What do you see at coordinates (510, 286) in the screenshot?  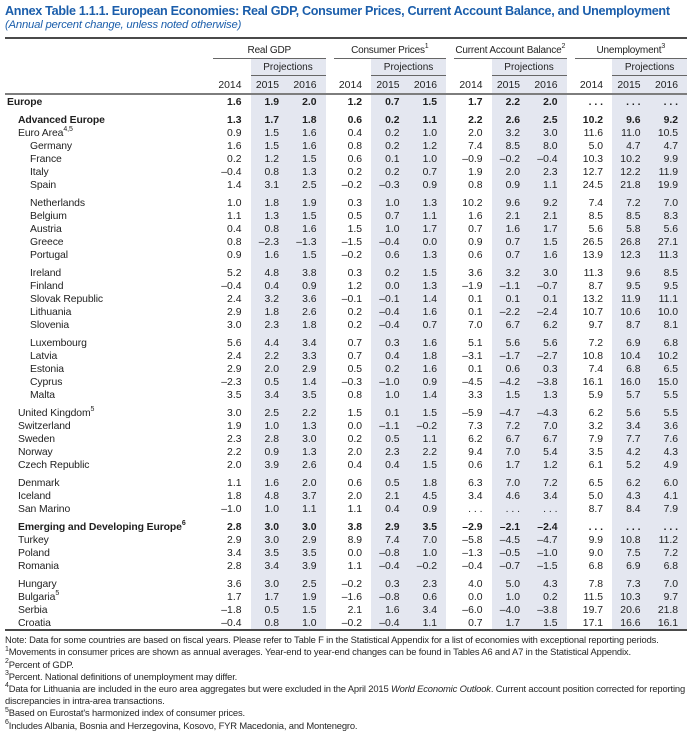 I see `value-cell: –1.1` at bounding box center [510, 286].